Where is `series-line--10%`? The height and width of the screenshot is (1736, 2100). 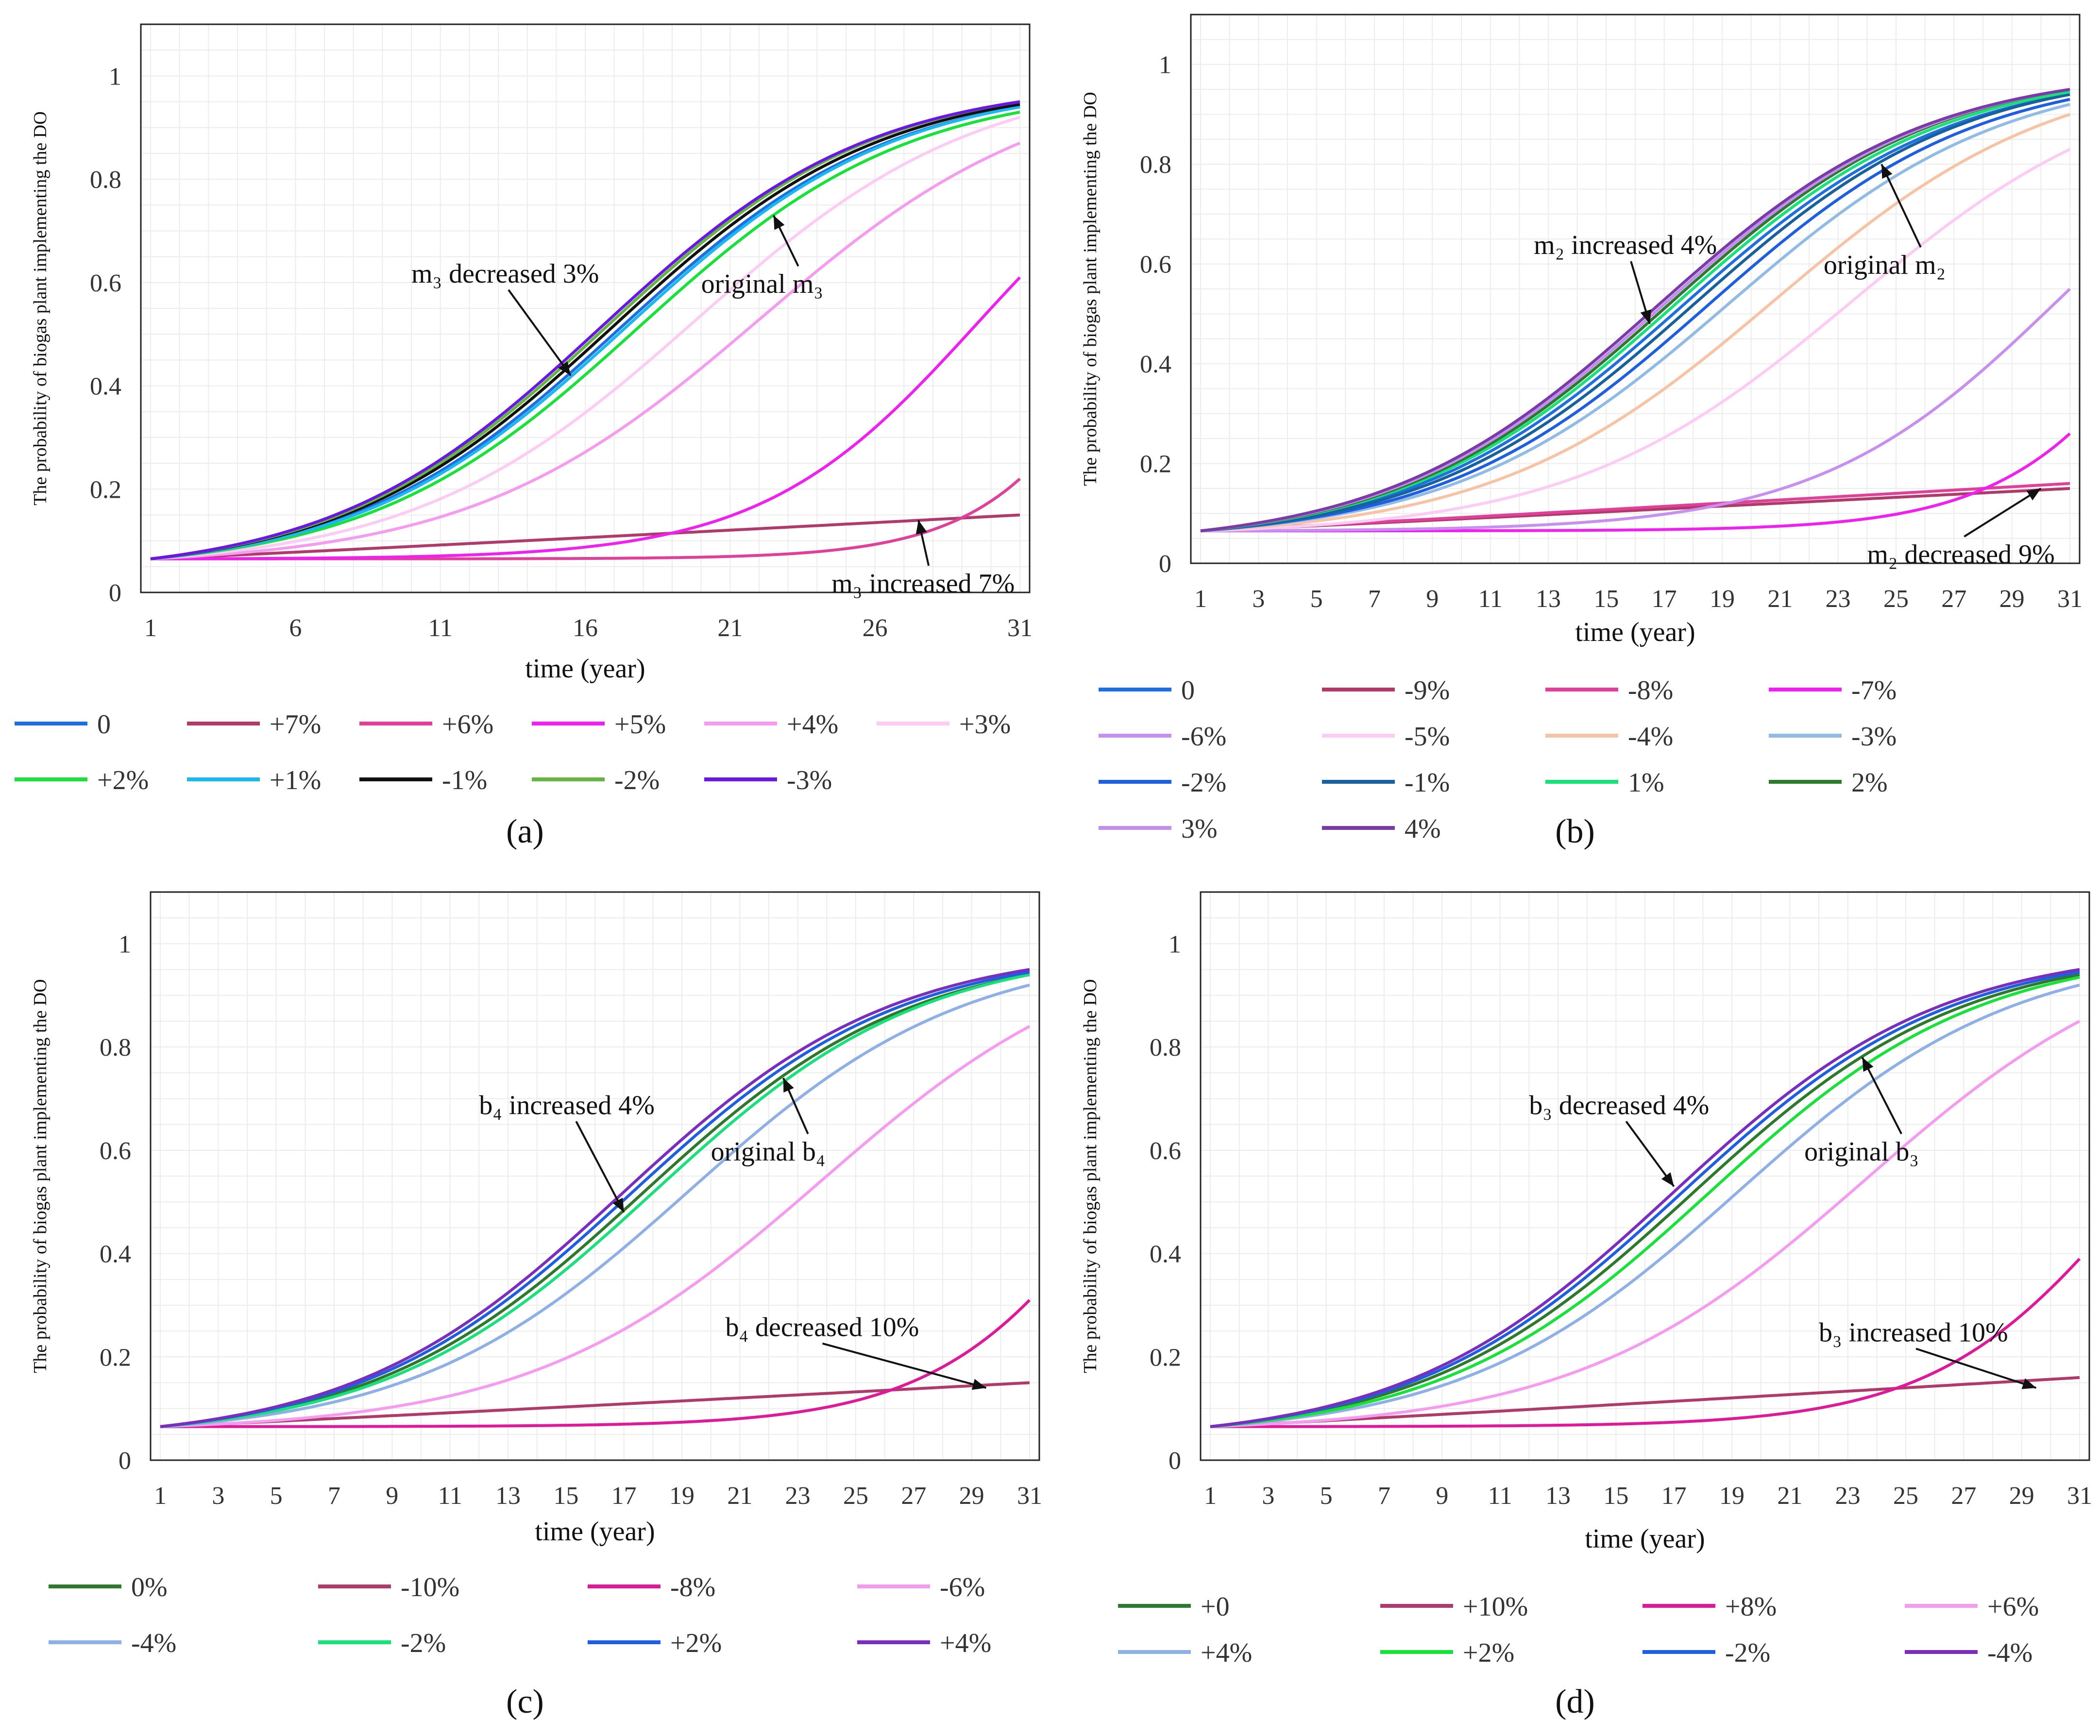 series-line--10% is located at coordinates (595, 1404).